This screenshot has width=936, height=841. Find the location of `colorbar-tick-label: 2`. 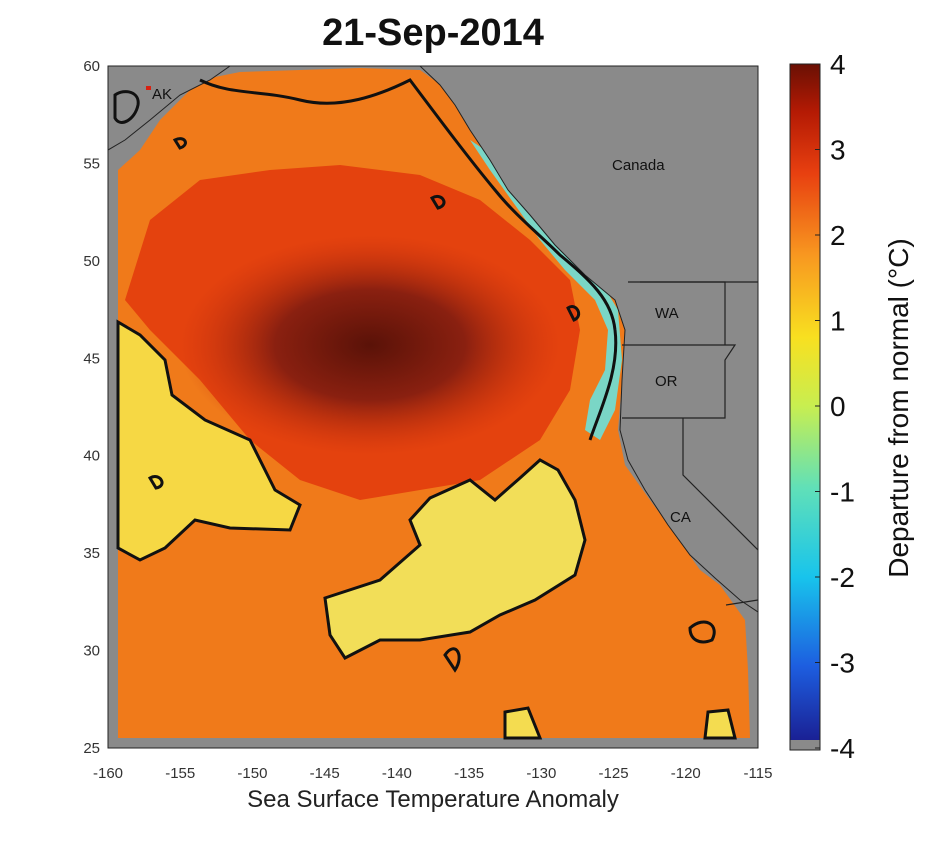

colorbar-tick-label: 2 is located at coordinates (838, 235).